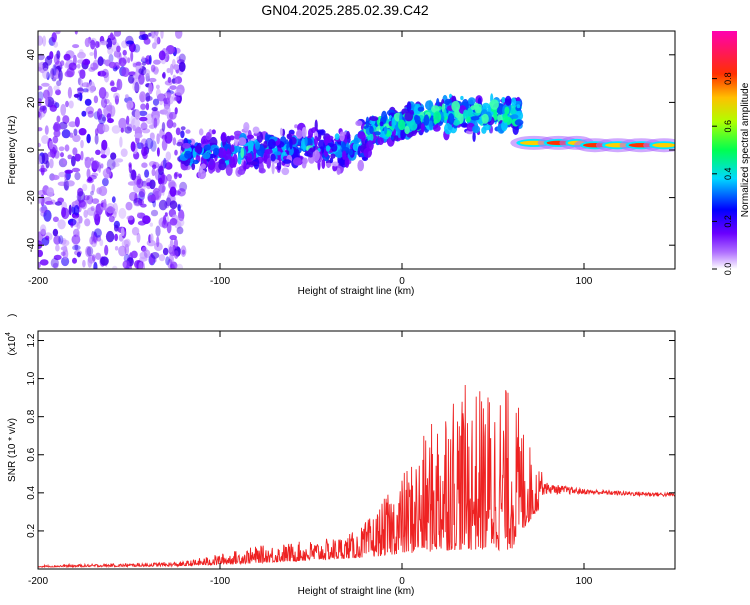 This screenshot has width=750, height=605. I want to click on snr-multiplier-exp: 4, so click(8, 334).